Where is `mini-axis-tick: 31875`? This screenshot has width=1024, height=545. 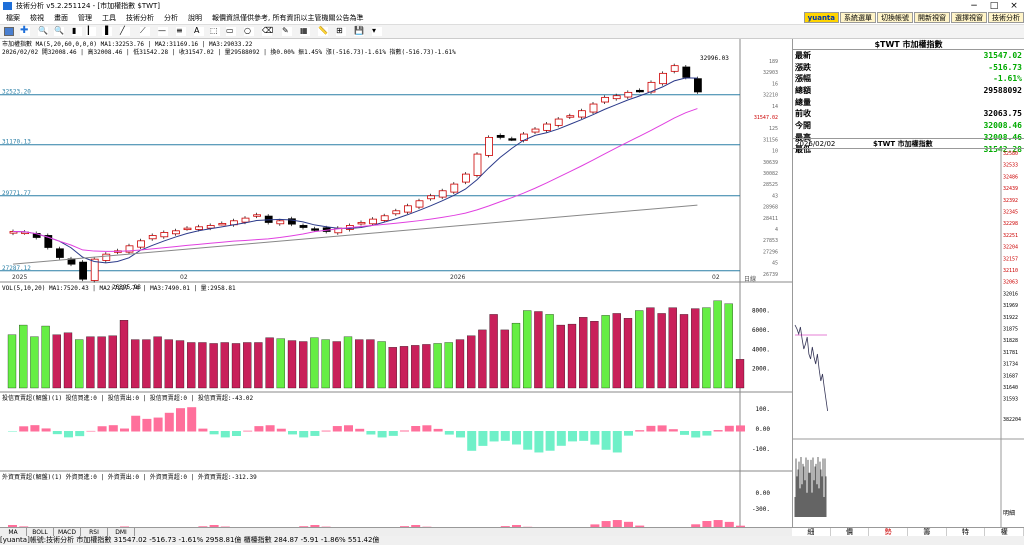
mini-axis-tick: 31875 is located at coordinates (1010, 330).